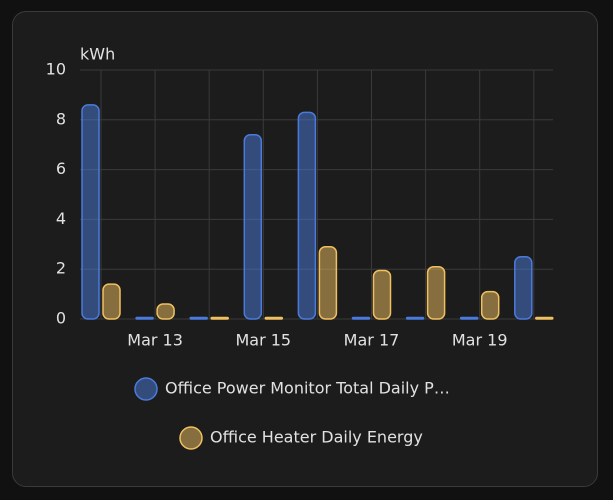  Describe the element at coordinates (316, 437) in the screenshot. I see `legend-label: Office Heater Daily Energy` at that location.